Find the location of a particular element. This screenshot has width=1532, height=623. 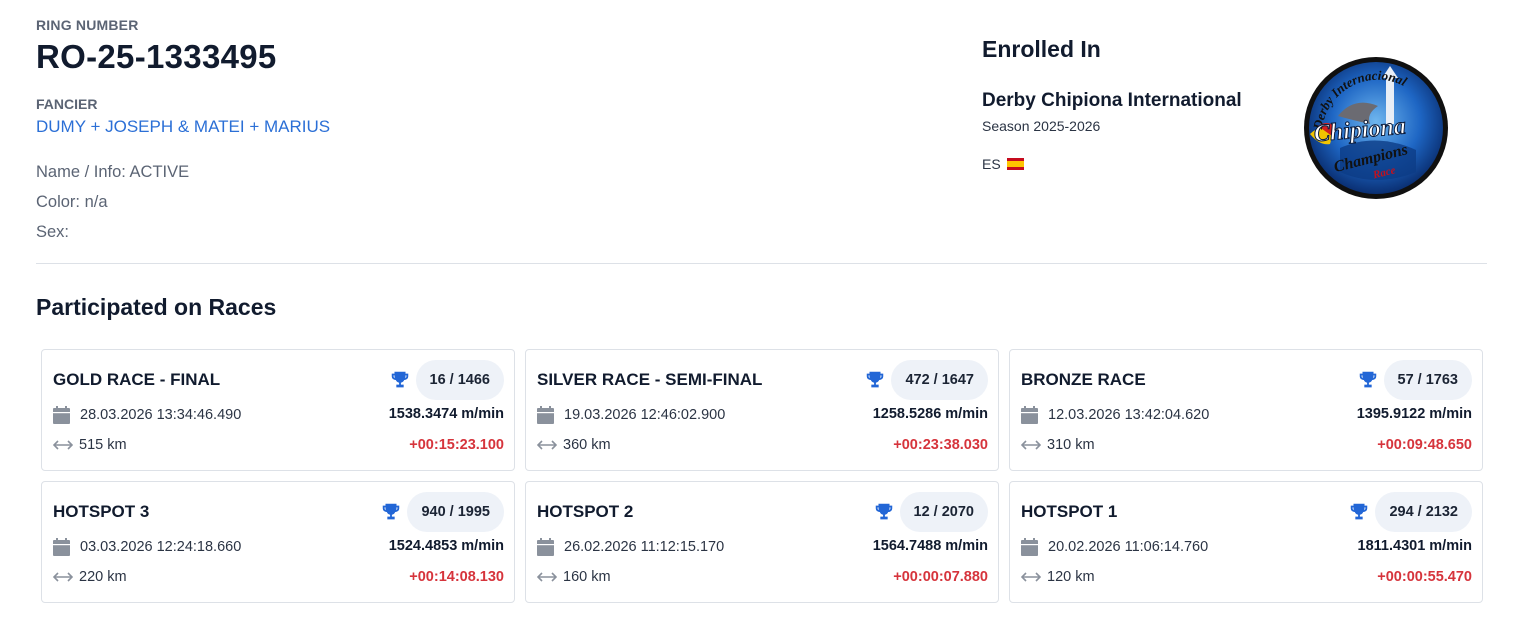

rank-badge: 12 / 2070 is located at coordinates (943, 512).